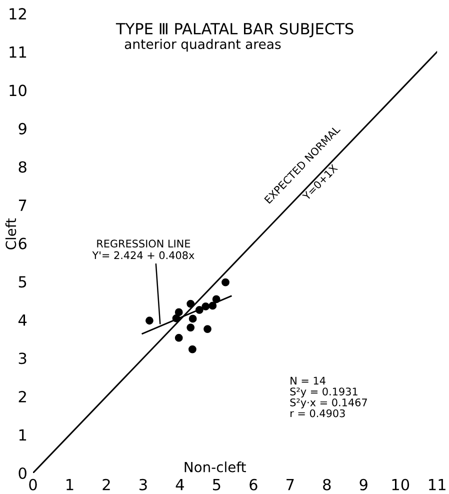 The image size is (449, 494). Describe the element at coordinates (254, 484) in the screenshot. I see `x-tick-label: 6` at that location.